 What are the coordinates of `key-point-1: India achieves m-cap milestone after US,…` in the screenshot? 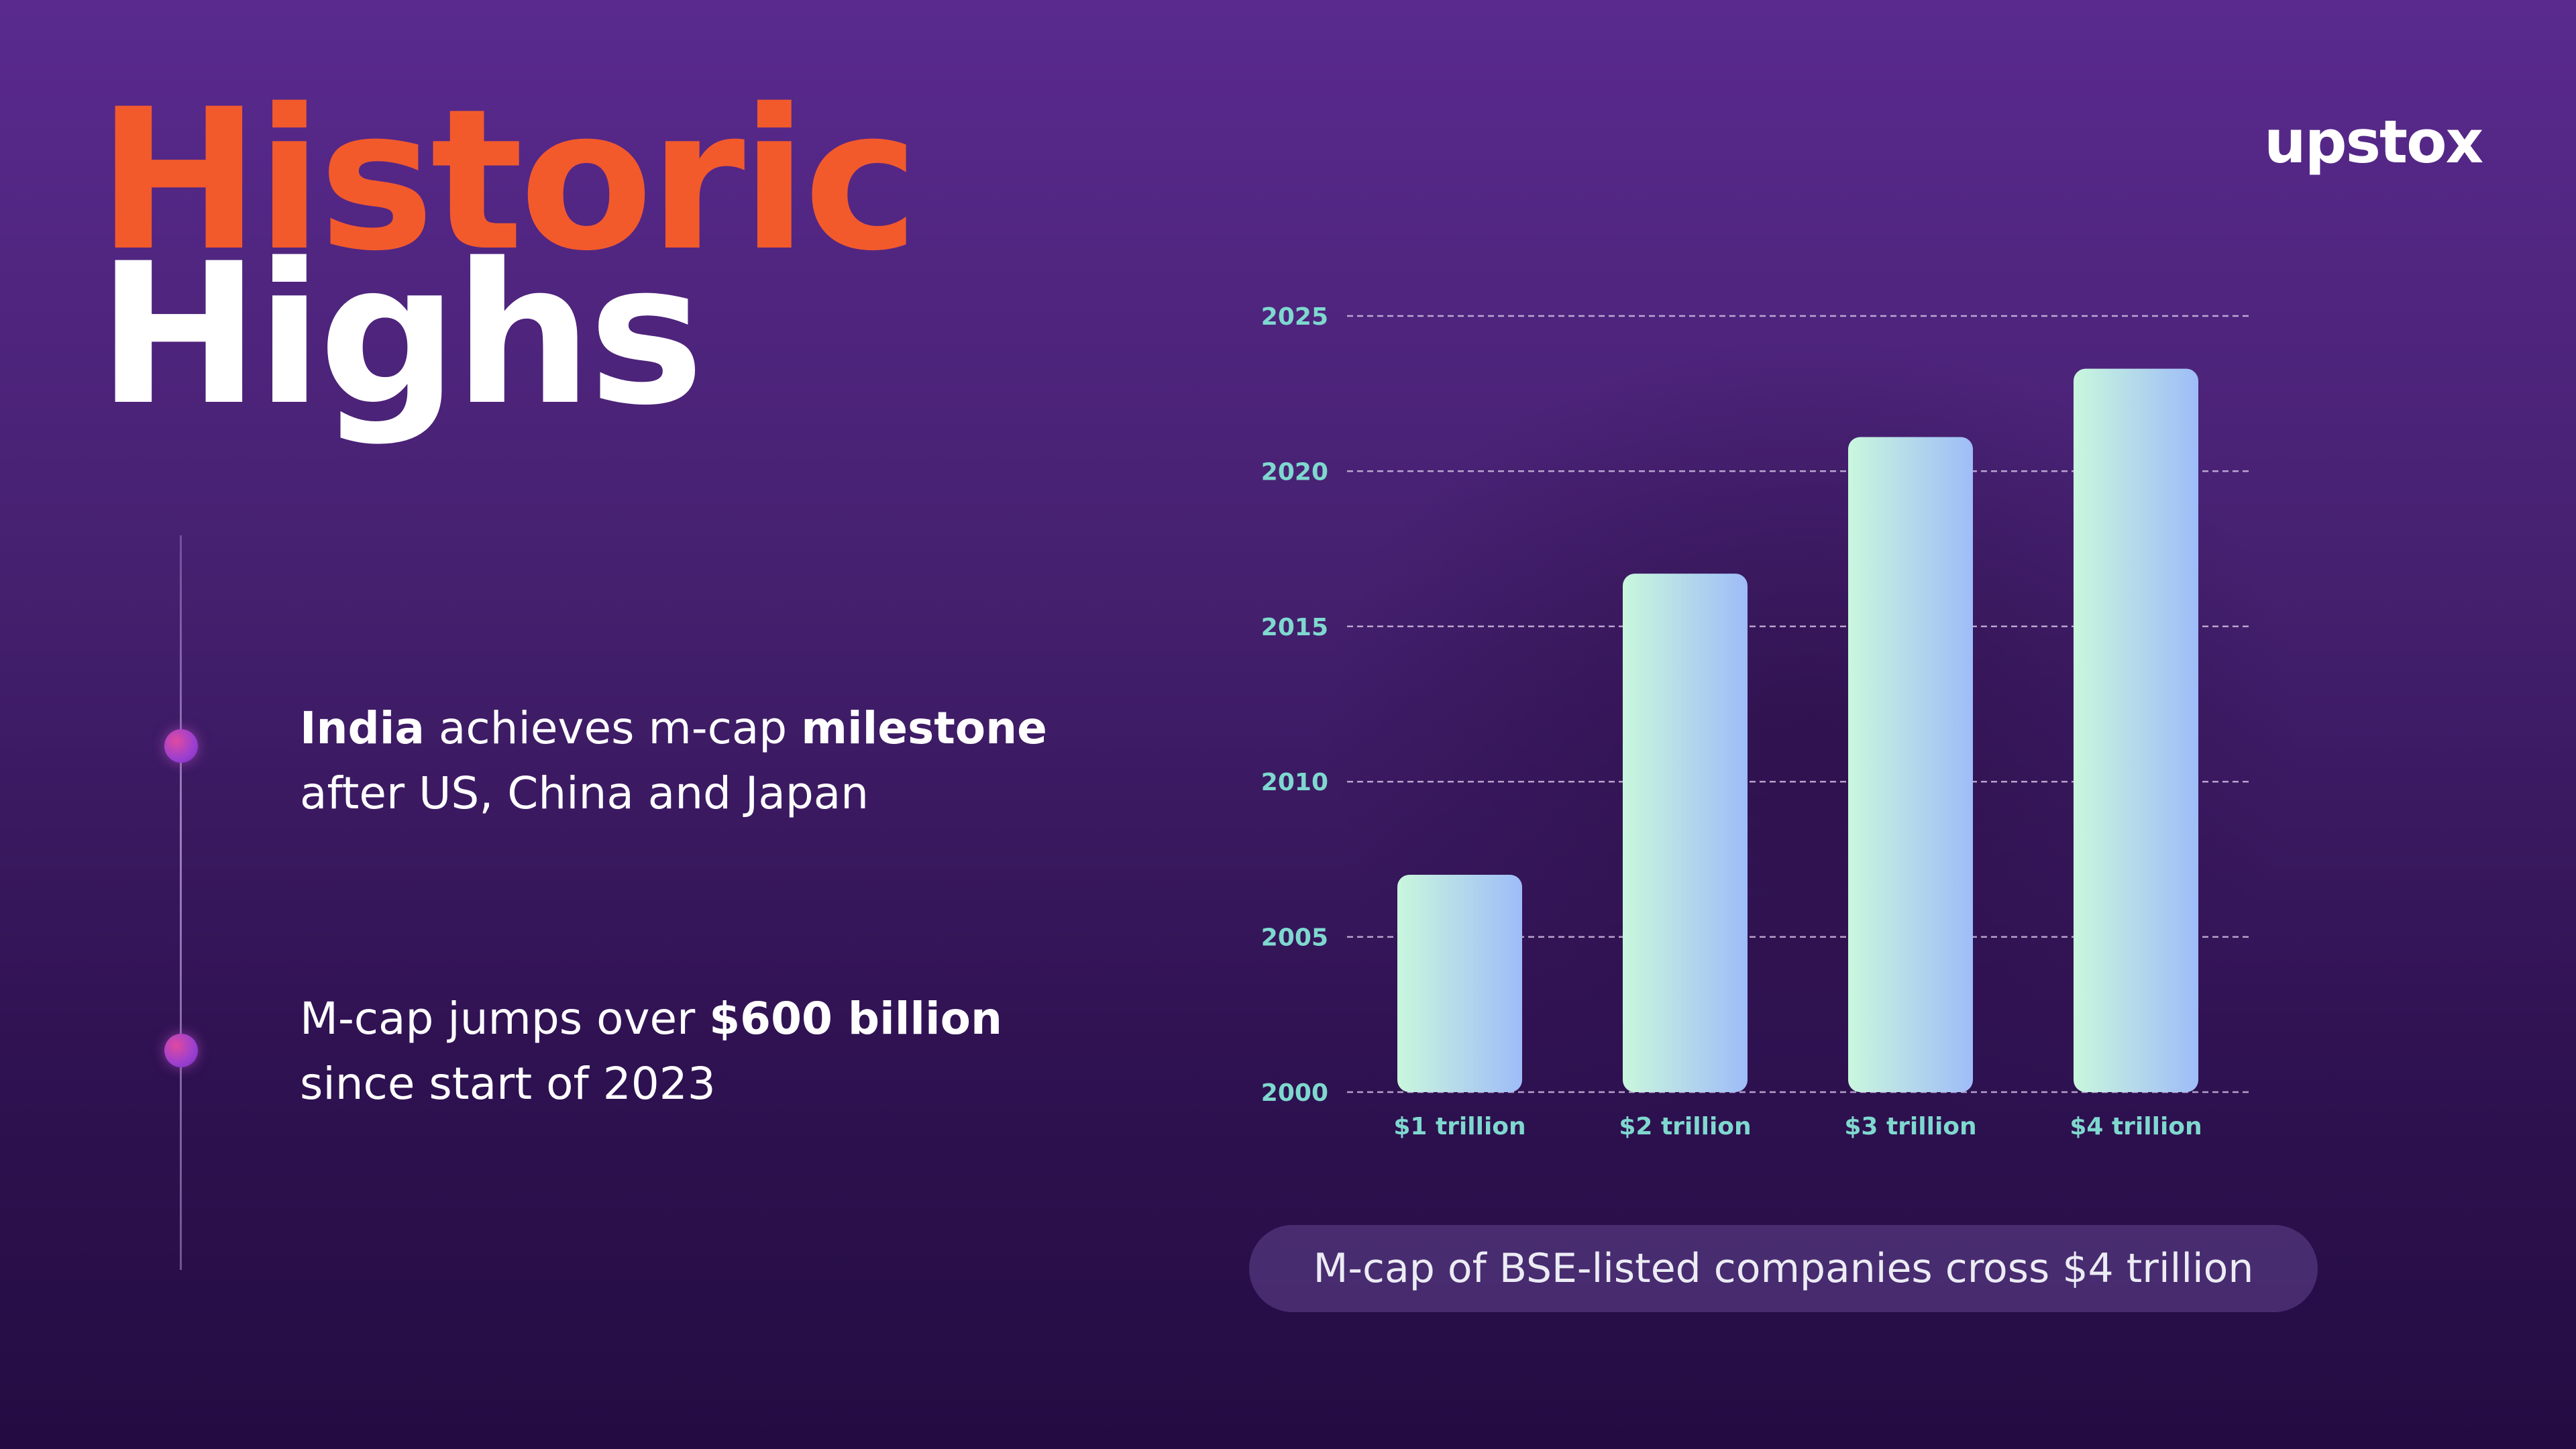 It's located at (673, 760).